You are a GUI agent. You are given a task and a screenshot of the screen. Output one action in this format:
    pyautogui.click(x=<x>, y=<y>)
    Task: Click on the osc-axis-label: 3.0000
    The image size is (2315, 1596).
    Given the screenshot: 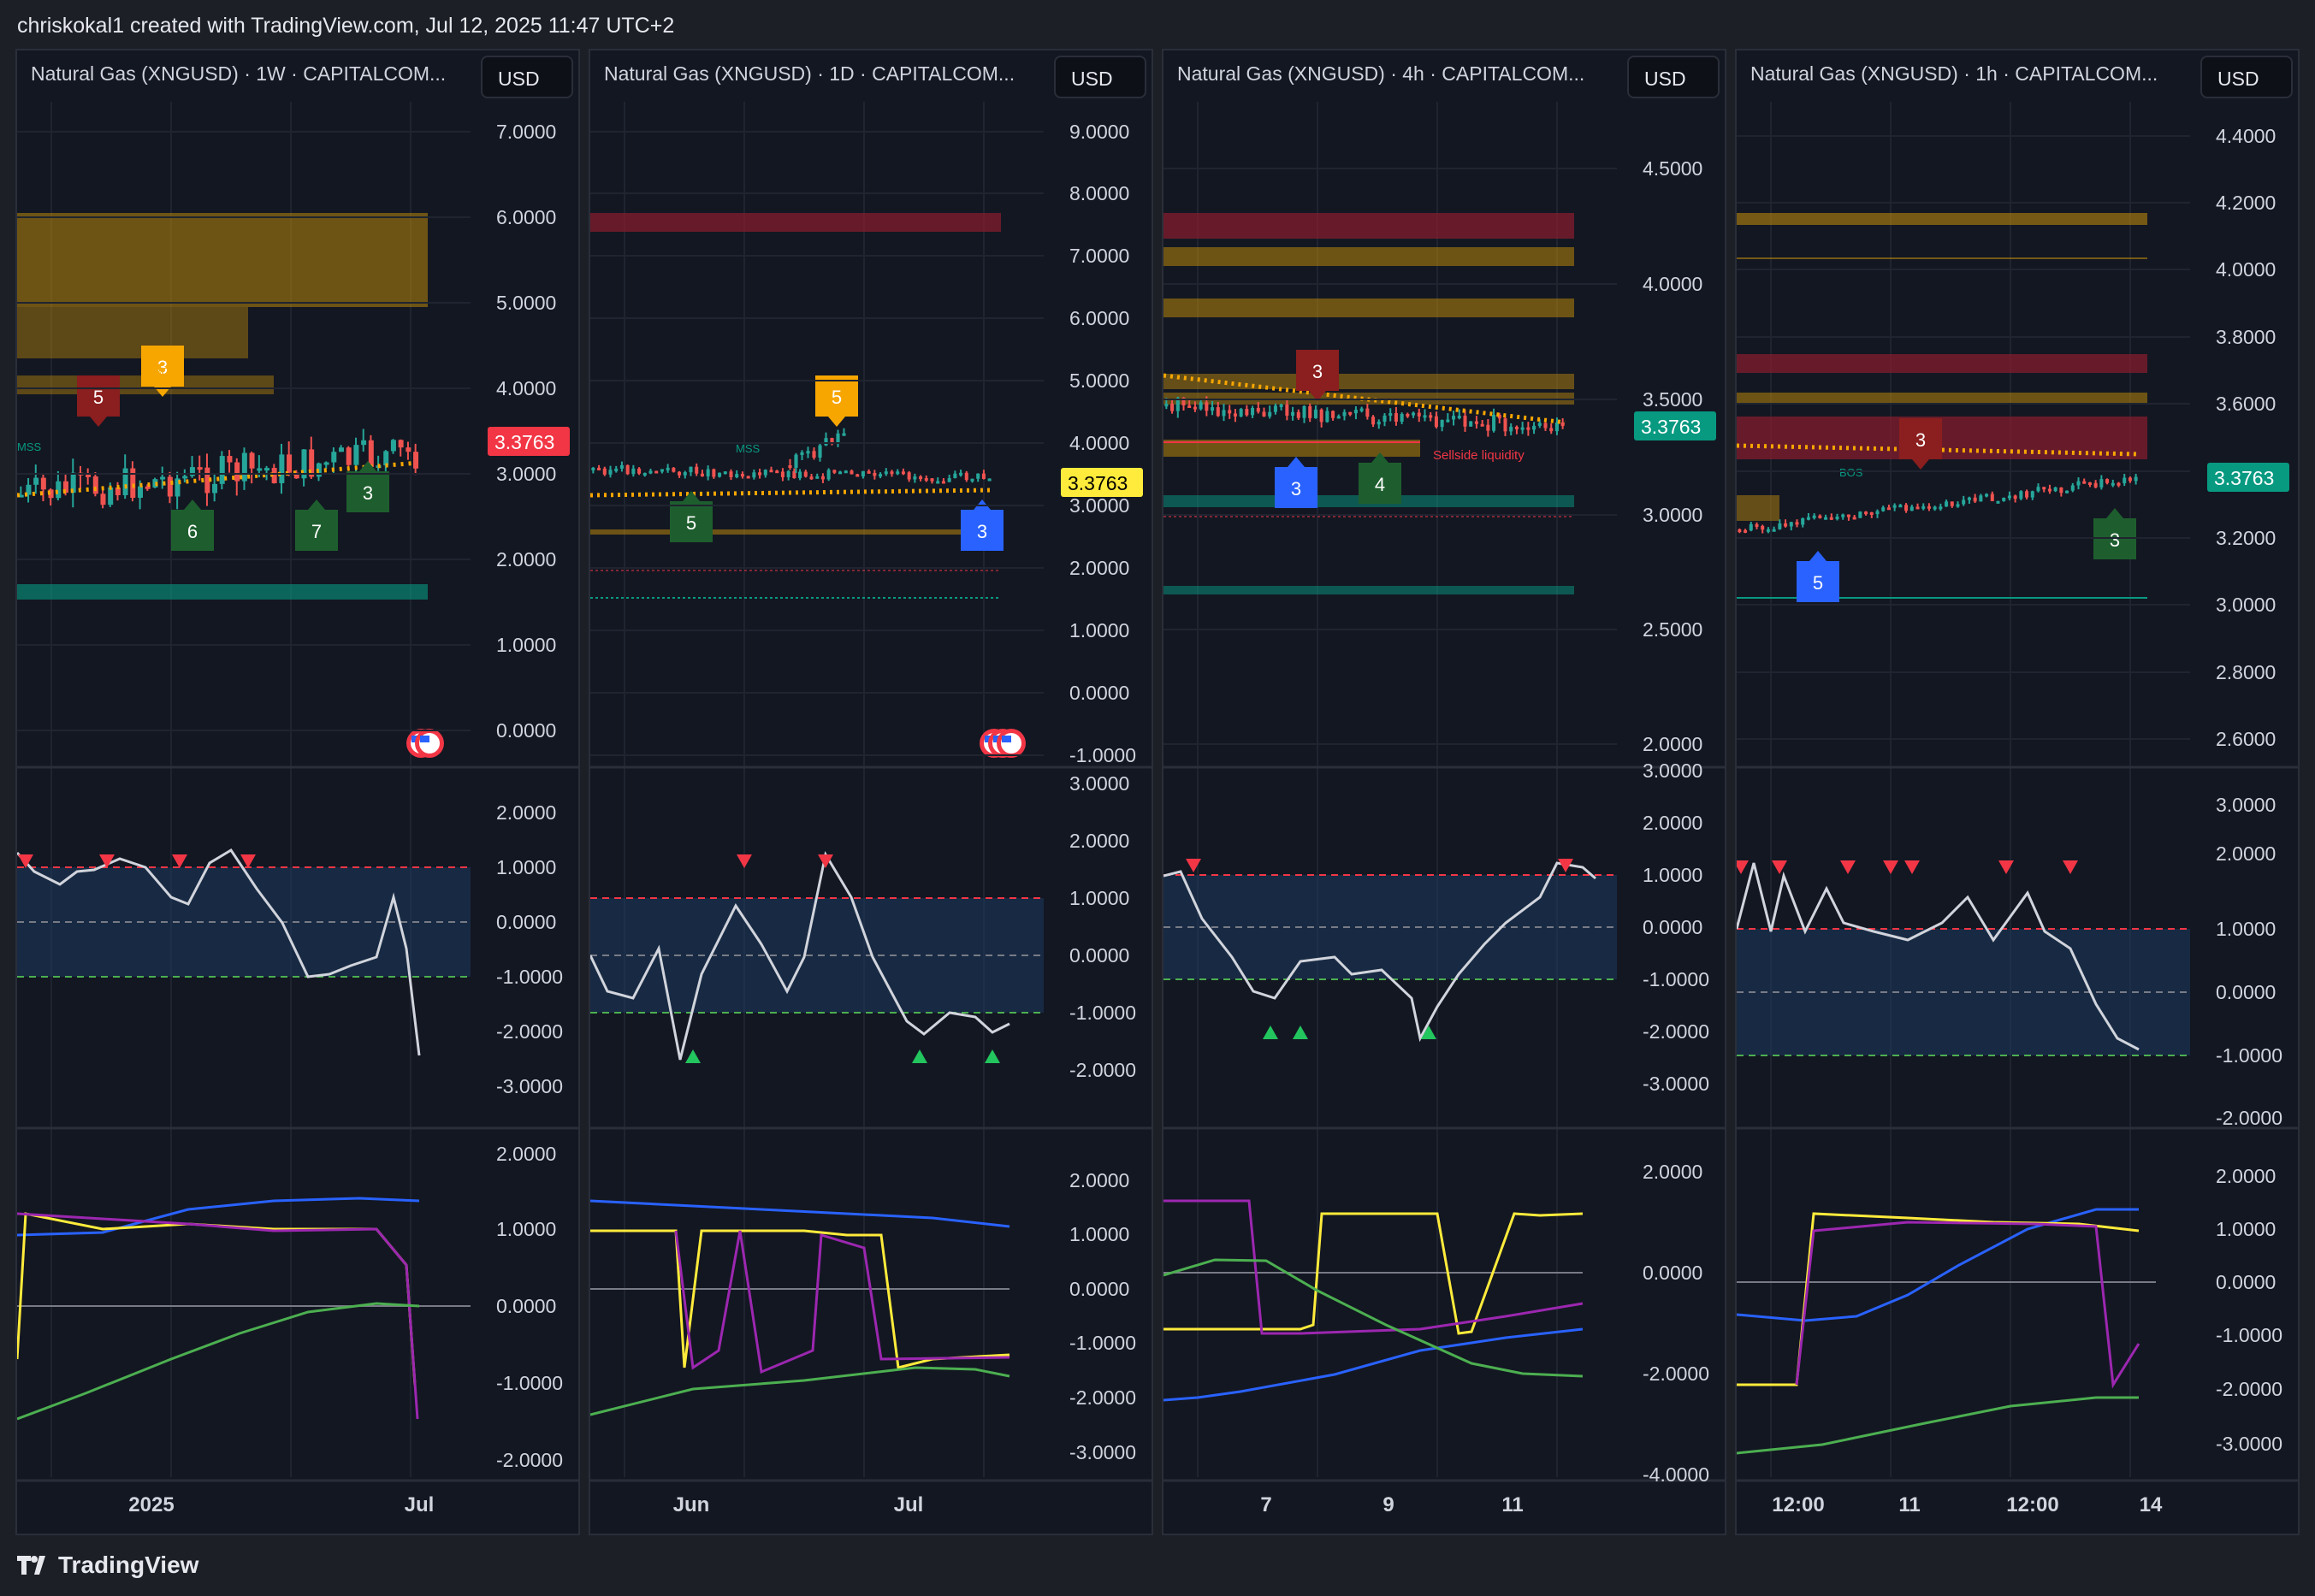 What is the action you would take?
    pyautogui.click(x=2246, y=805)
    